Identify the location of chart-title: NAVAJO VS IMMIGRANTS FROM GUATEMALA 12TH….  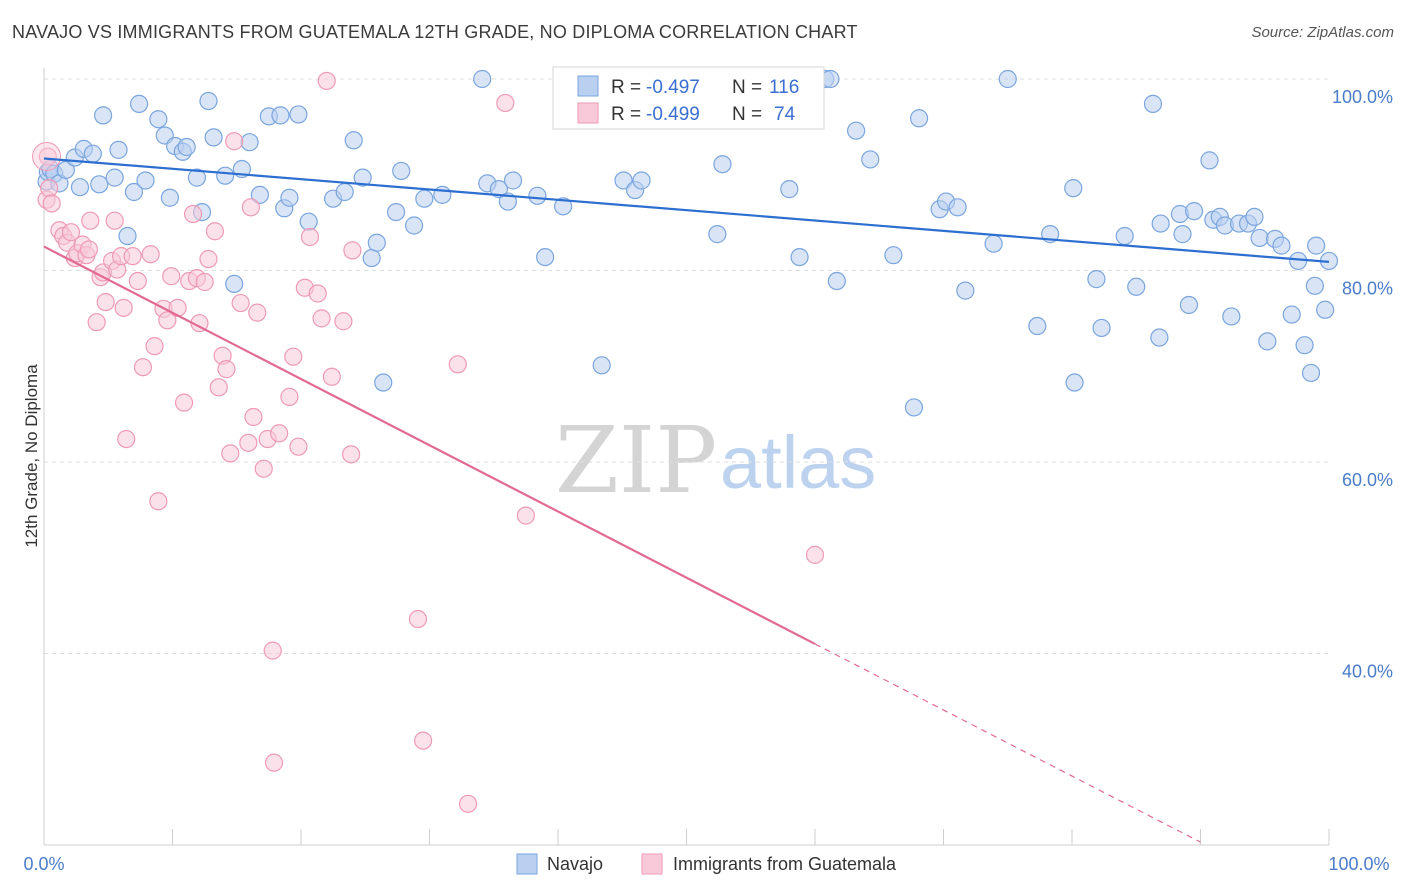
(435, 32).